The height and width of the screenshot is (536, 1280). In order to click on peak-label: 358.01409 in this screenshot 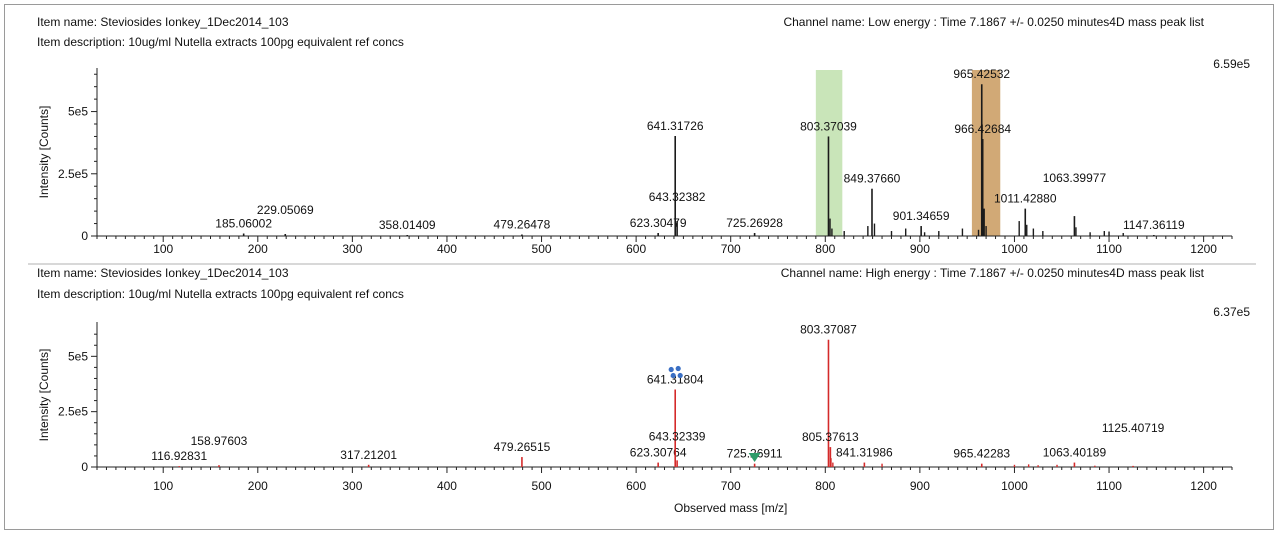, I will do `click(407, 225)`.